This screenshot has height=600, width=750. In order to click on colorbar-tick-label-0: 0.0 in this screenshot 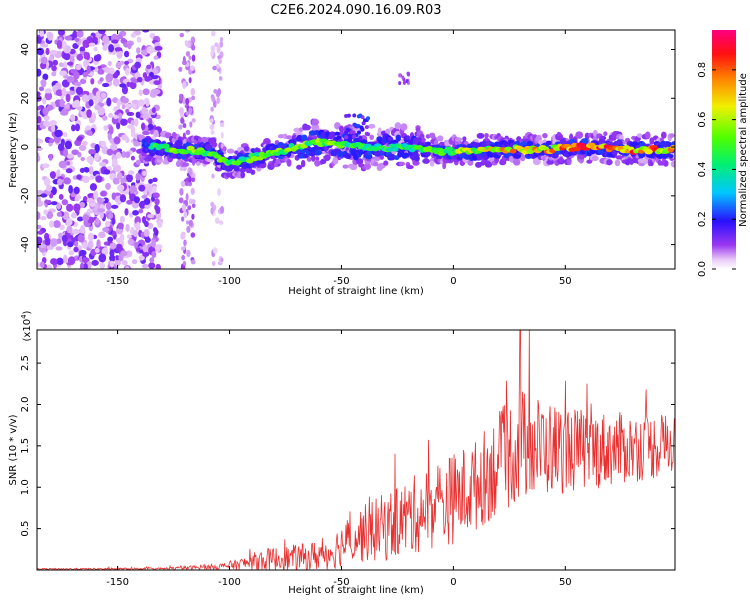, I will do `click(702, 269)`.